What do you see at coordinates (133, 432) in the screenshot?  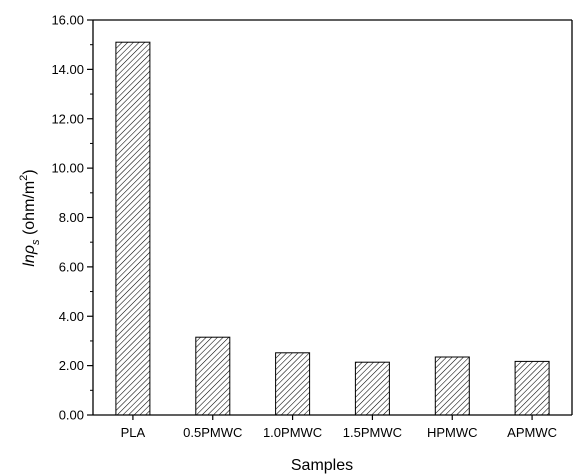 I see `x-tick-label: PLA` at bounding box center [133, 432].